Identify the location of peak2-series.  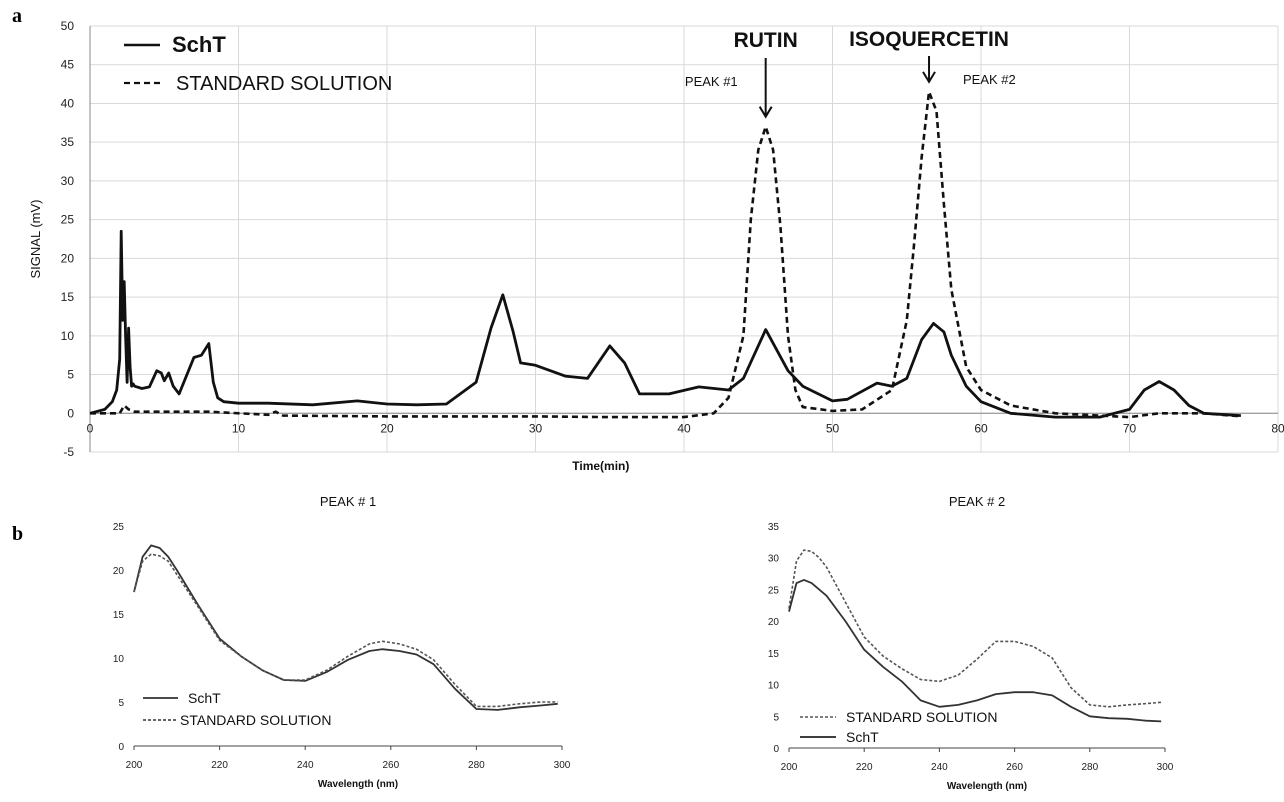
(975, 636).